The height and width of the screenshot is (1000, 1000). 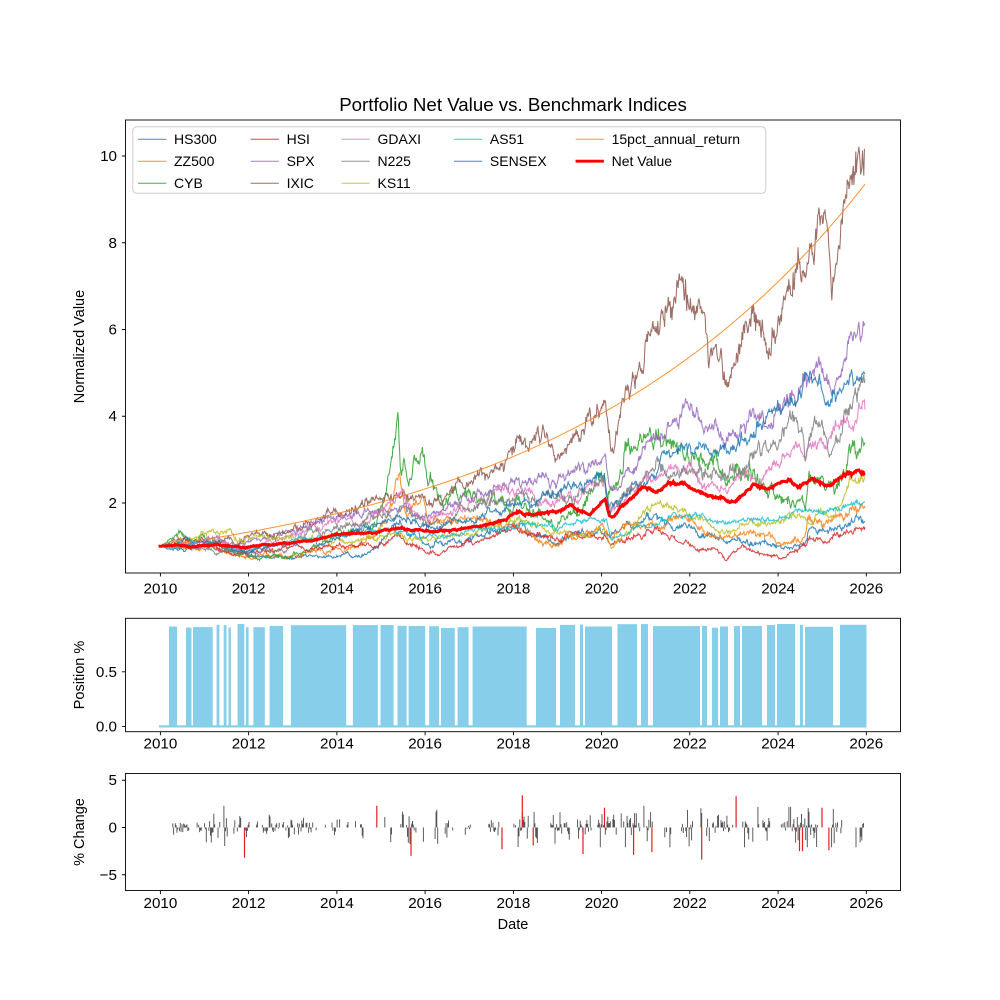 I want to click on svg-text: % Change, so click(x=80, y=832).